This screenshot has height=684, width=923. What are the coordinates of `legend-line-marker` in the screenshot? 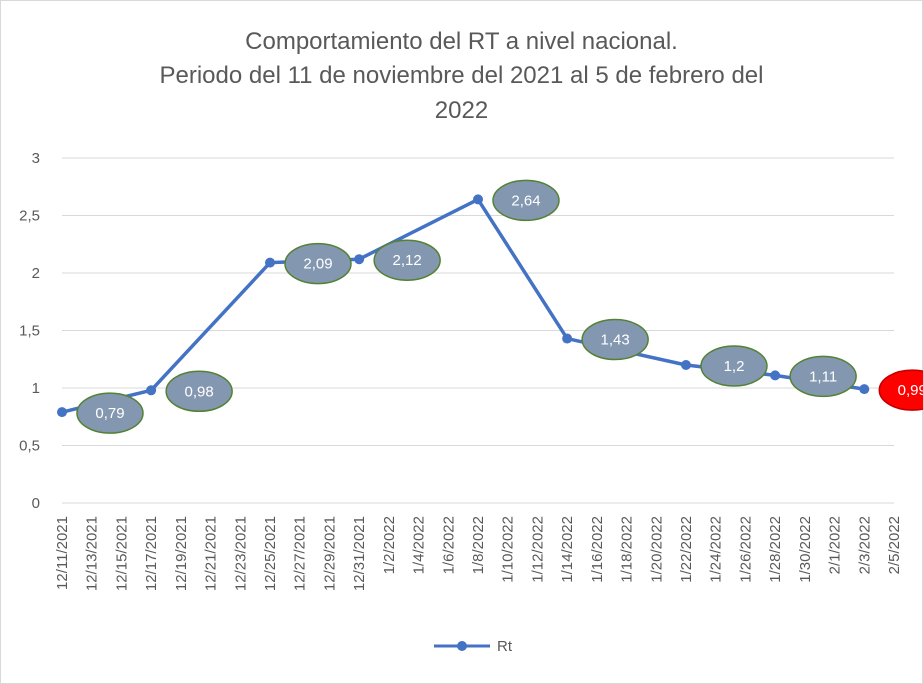 It's located at (462, 646).